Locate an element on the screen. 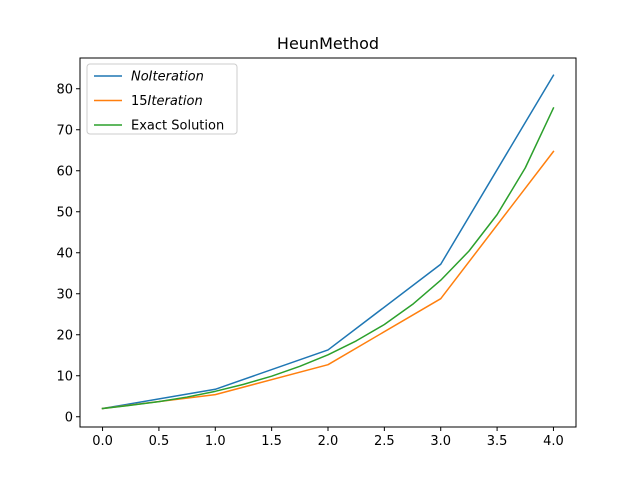  y-tick-label: 80 is located at coordinates (64, 89).